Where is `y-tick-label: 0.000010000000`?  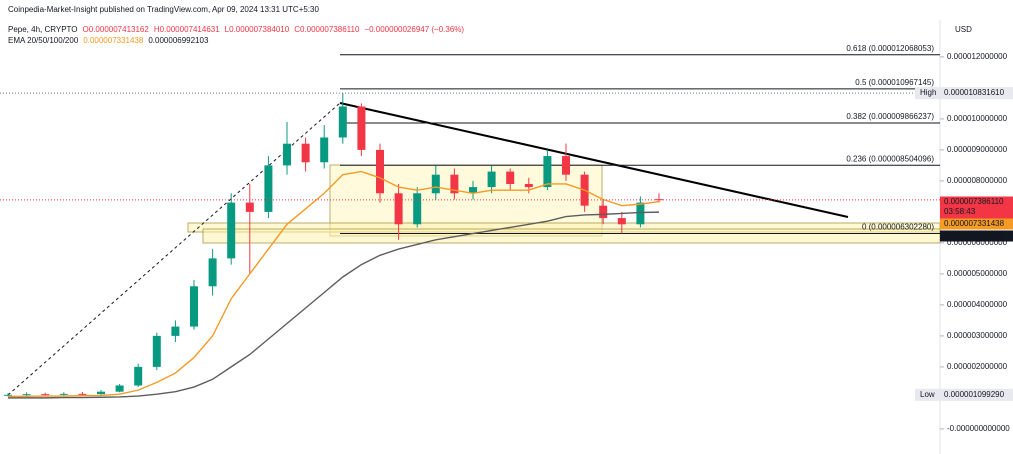 y-tick-label: 0.000010000000 is located at coordinates (977, 118).